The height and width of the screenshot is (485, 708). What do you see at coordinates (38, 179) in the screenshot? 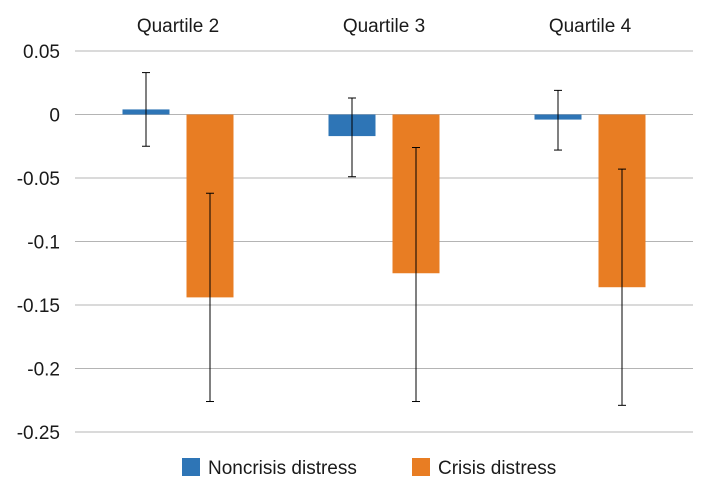
I see `y-tick-label: -0.05` at bounding box center [38, 179].